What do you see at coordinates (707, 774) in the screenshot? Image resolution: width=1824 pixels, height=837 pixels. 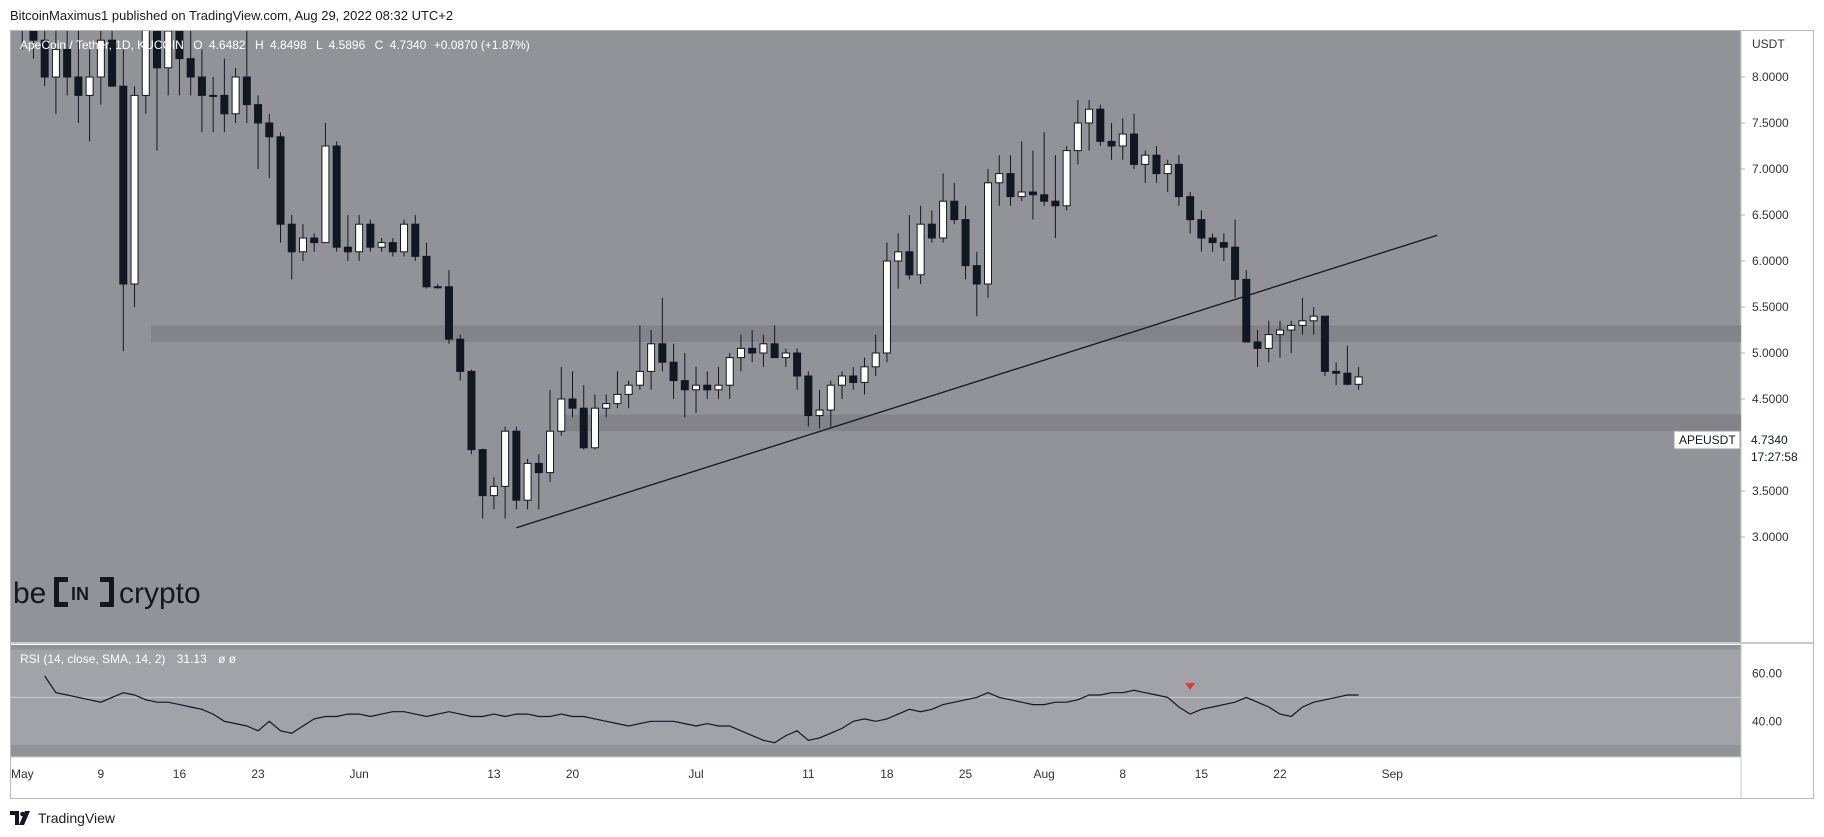 I see `time-axis: May 9 16 23 Jun 13 20 Jul 11 18 25 Aug 8 15 22 Sep` at bounding box center [707, 774].